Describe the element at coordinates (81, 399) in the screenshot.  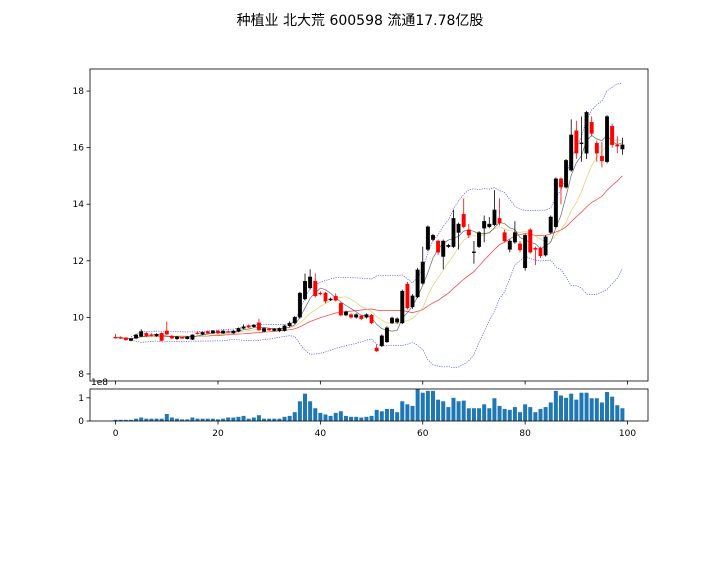
I see `volume-y-tick-label: 1` at that location.